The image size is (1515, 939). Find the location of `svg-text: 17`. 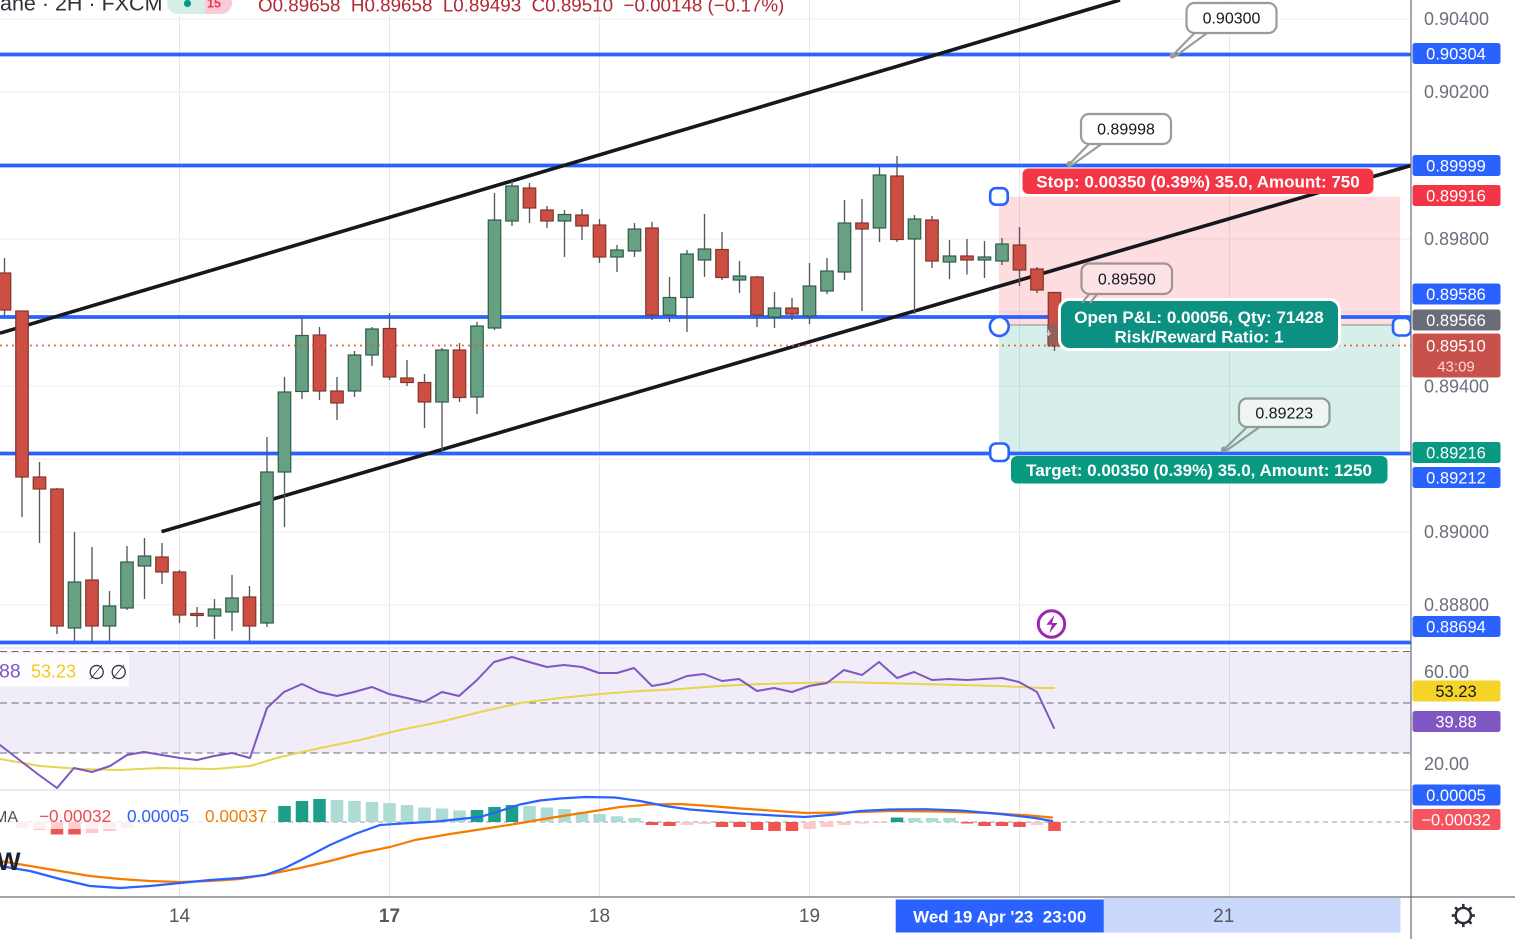

svg-text: 17 is located at coordinates (389, 916).